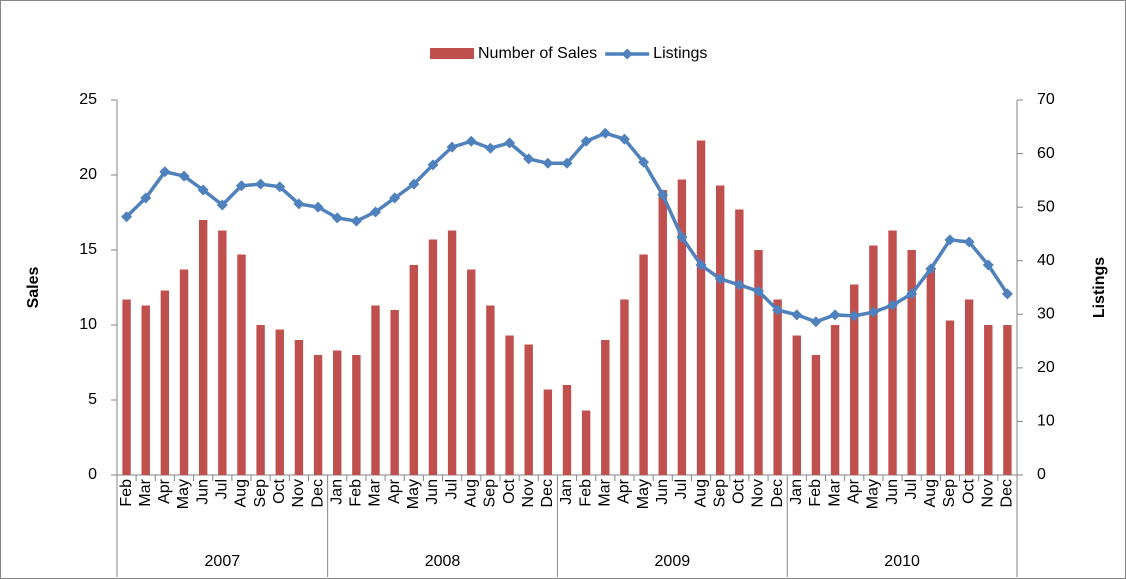 The width and height of the screenshot is (1126, 579). I want to click on group-label: 2010, so click(902, 561).